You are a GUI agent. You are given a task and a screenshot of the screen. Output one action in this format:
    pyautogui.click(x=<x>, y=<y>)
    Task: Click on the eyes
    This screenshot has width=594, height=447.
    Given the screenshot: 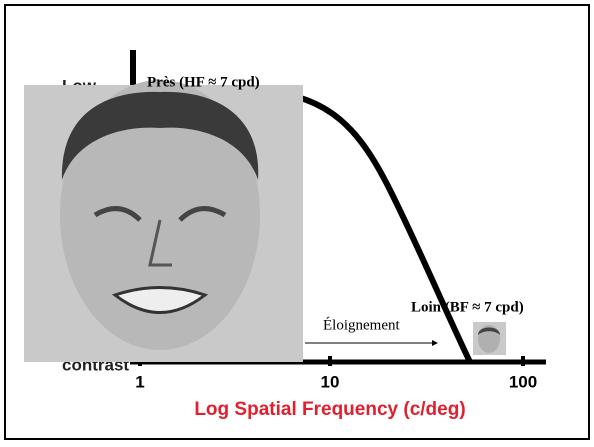 What is the action you would take?
    pyautogui.click(x=160, y=214)
    